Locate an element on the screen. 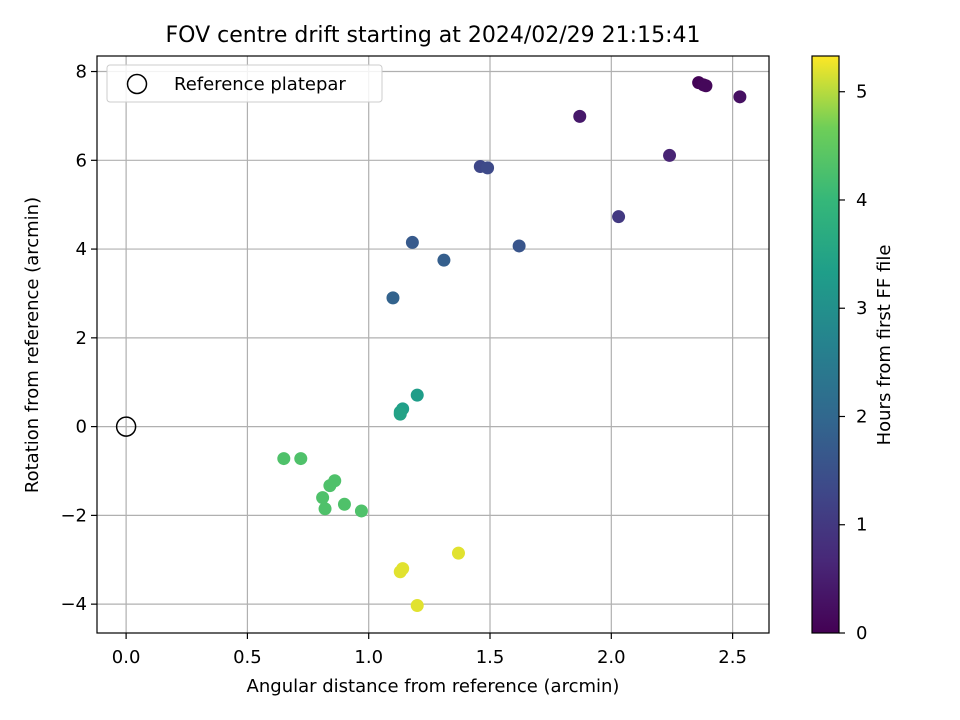 This screenshot has width=960, height=720. colorbar-tick-label: 0 is located at coordinates (861, 633).